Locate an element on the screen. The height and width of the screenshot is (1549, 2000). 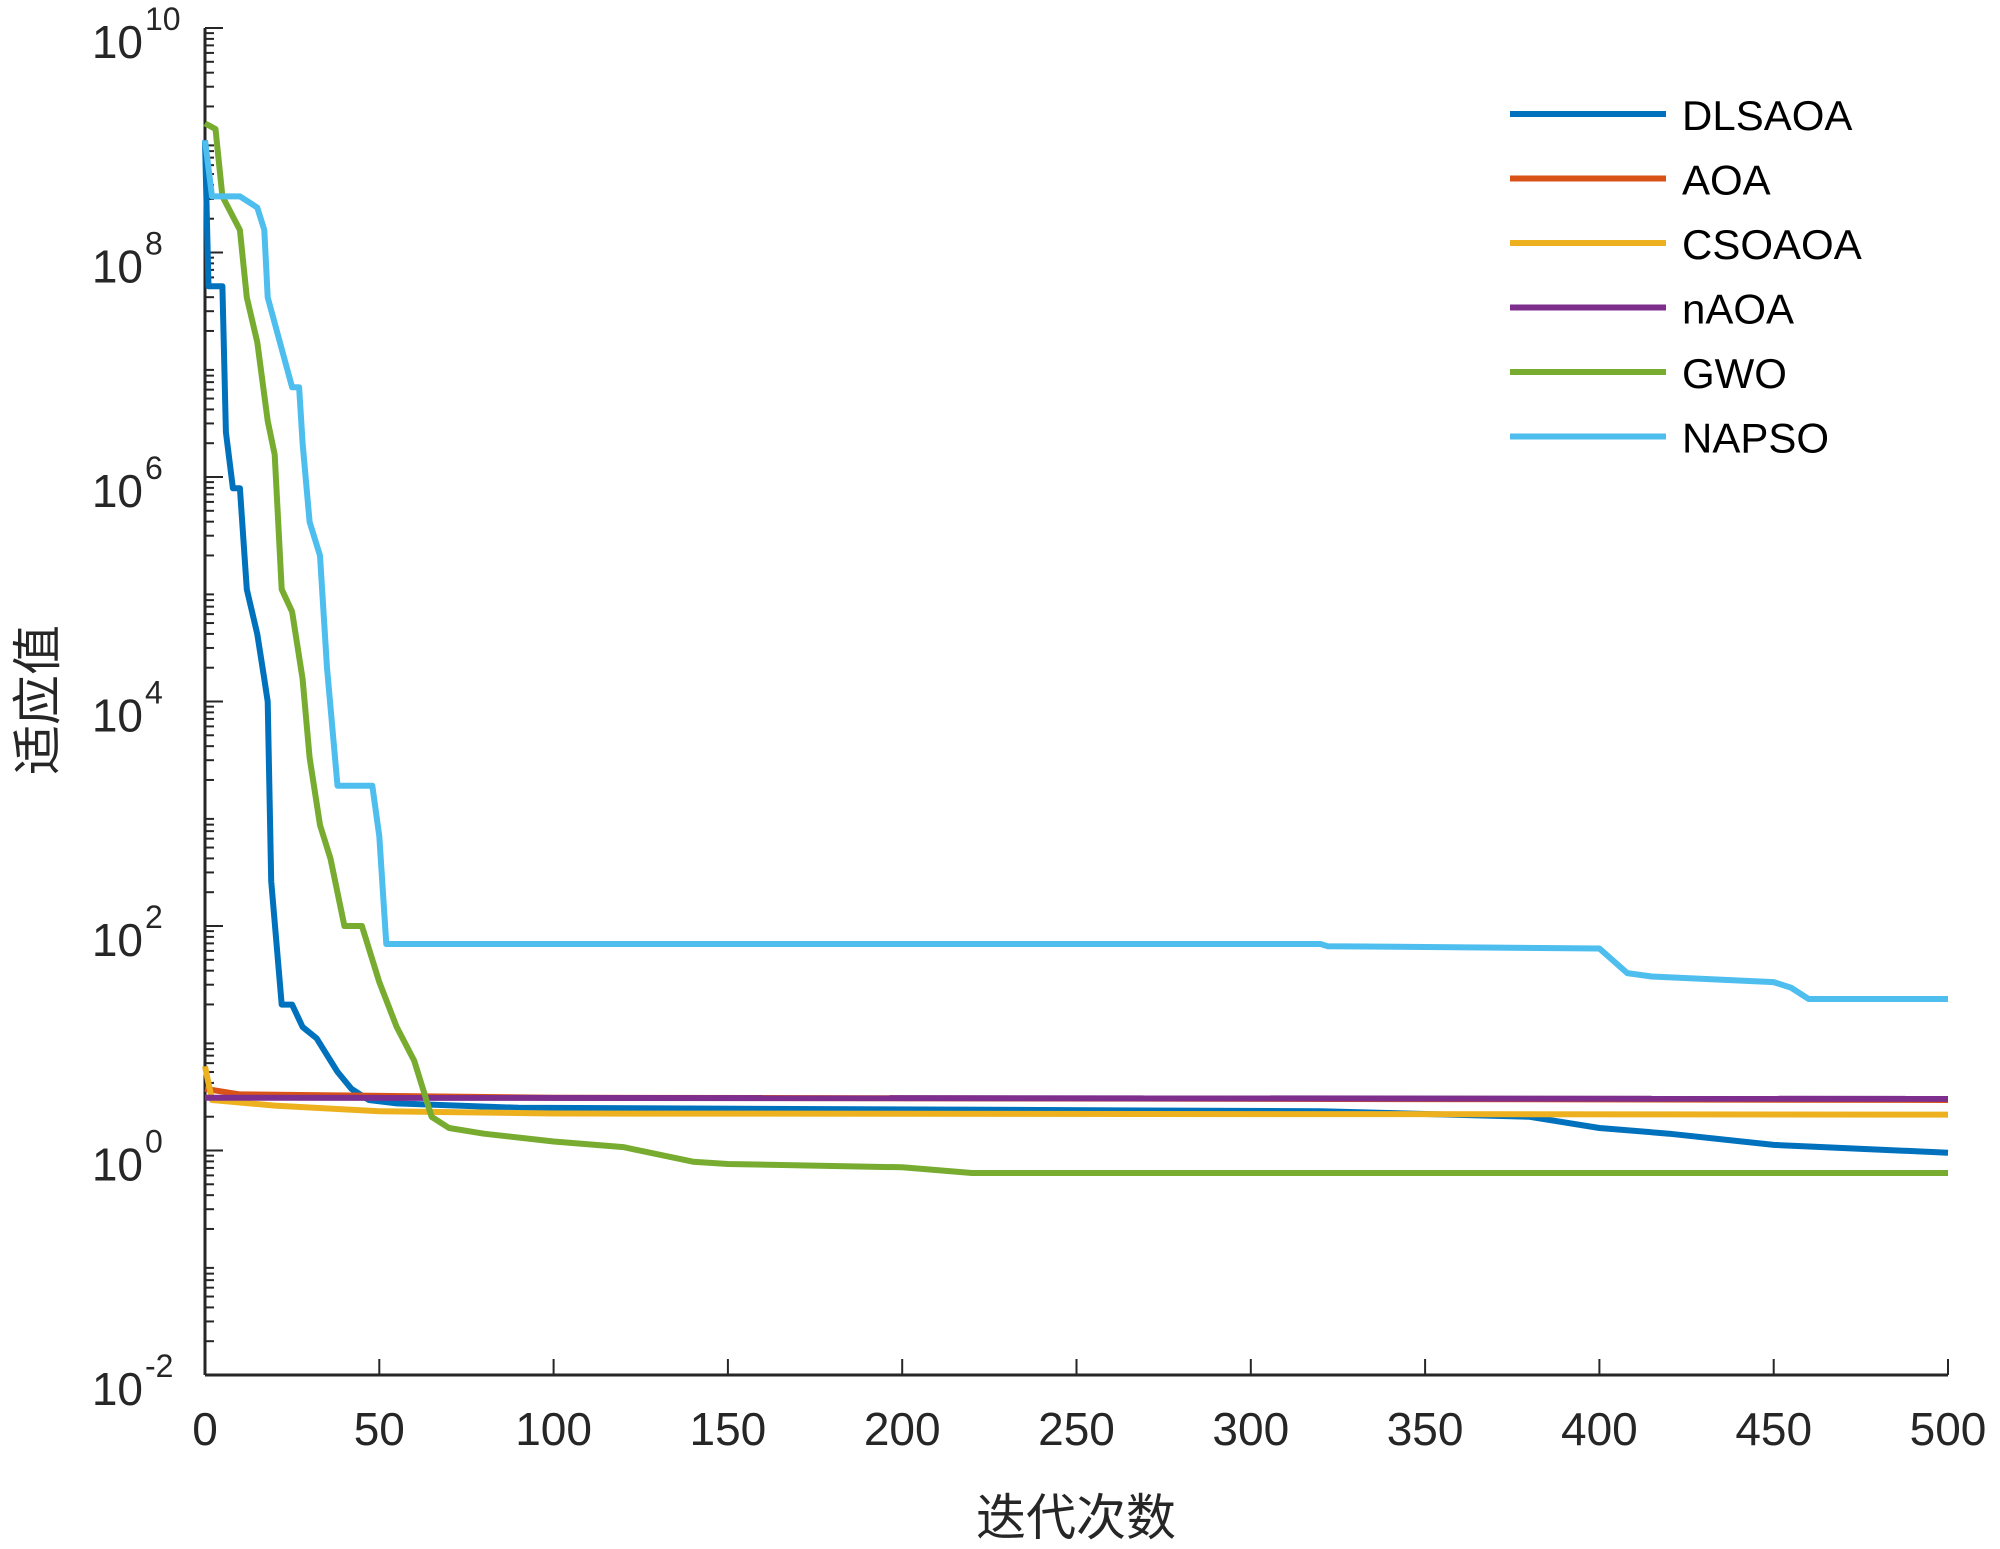
y-tick-exponent: 10 is located at coordinates (163, 19).